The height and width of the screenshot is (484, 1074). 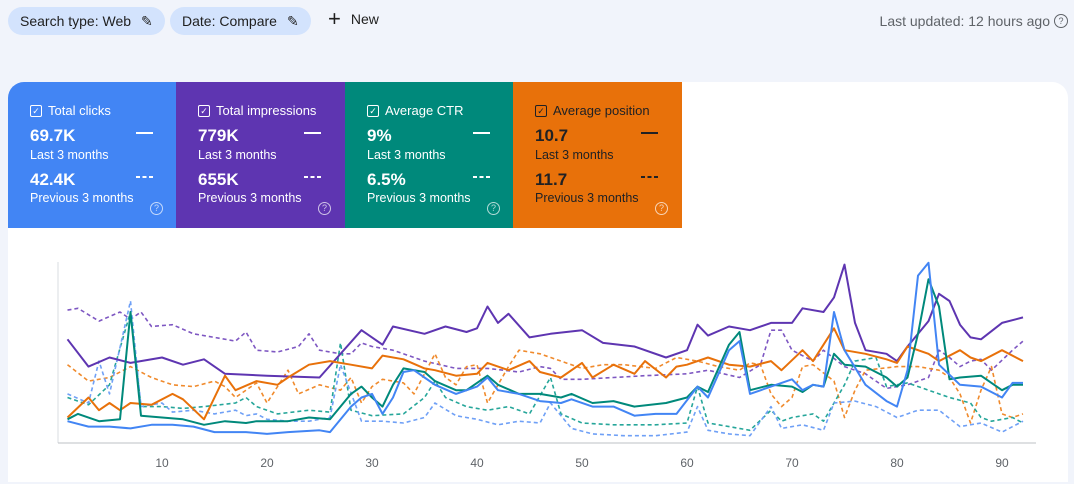 What do you see at coordinates (372, 463) in the screenshot?
I see `x-tick-label: 30` at bounding box center [372, 463].